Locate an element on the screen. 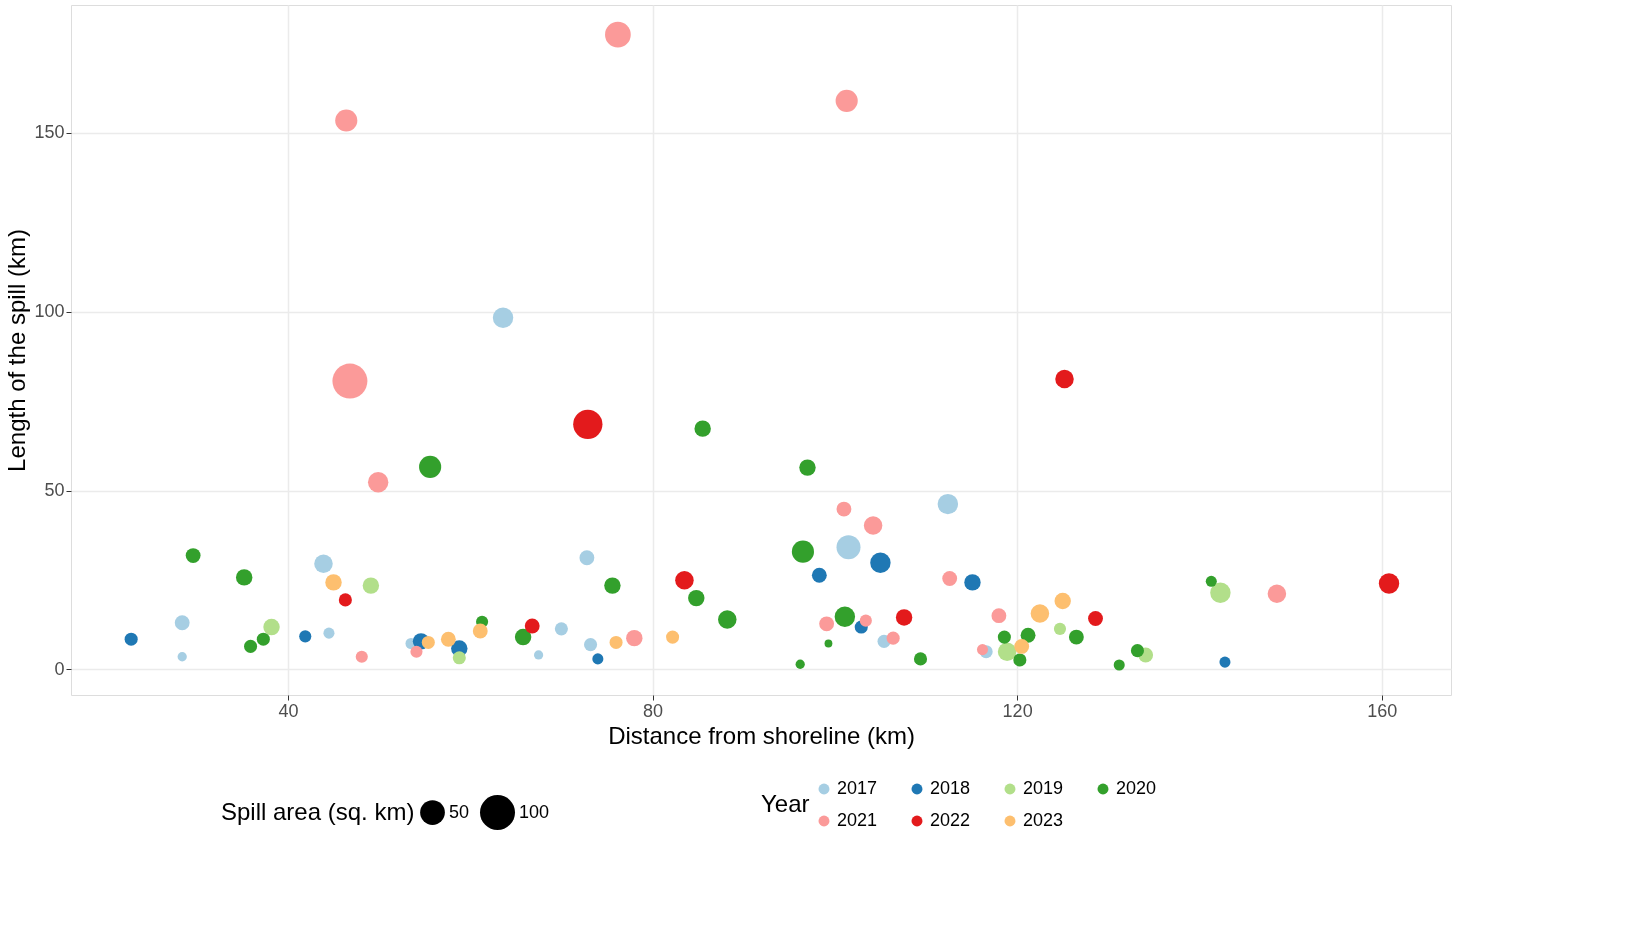 The height and width of the screenshot is (942, 1627). y-axis-title: Length of the spill (km) is located at coordinates (17, 350).